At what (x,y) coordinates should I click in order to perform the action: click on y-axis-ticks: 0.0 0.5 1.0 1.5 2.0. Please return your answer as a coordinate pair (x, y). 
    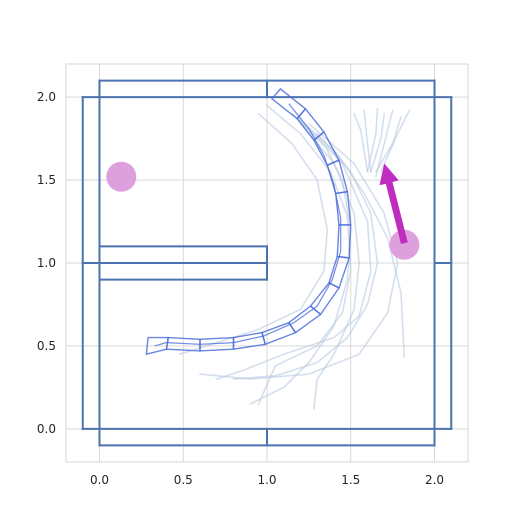
    Looking at the image, I should click on (46, 263).